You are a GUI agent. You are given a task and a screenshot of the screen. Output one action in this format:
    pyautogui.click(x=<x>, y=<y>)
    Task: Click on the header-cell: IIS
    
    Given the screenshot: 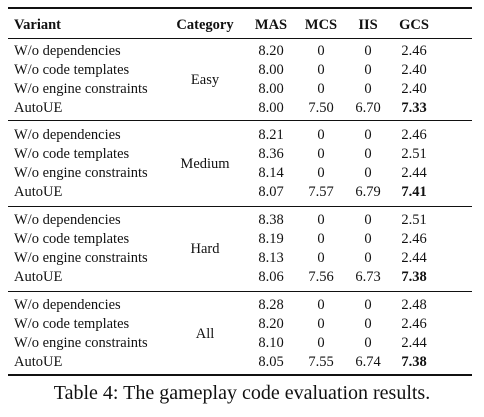 What is the action you would take?
    pyautogui.click(x=368, y=25)
    